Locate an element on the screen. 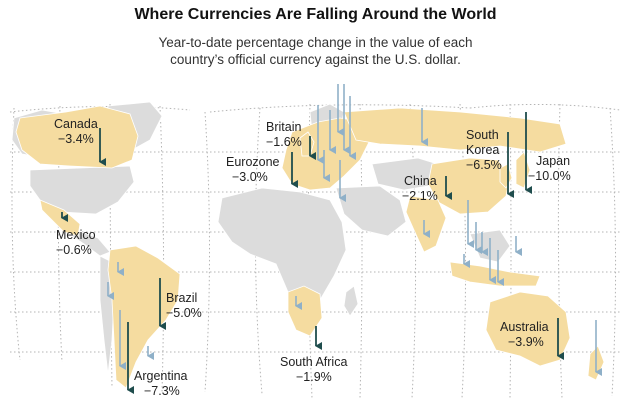 The height and width of the screenshot is (413, 631). mexico-shape is located at coordinates (60, 218).